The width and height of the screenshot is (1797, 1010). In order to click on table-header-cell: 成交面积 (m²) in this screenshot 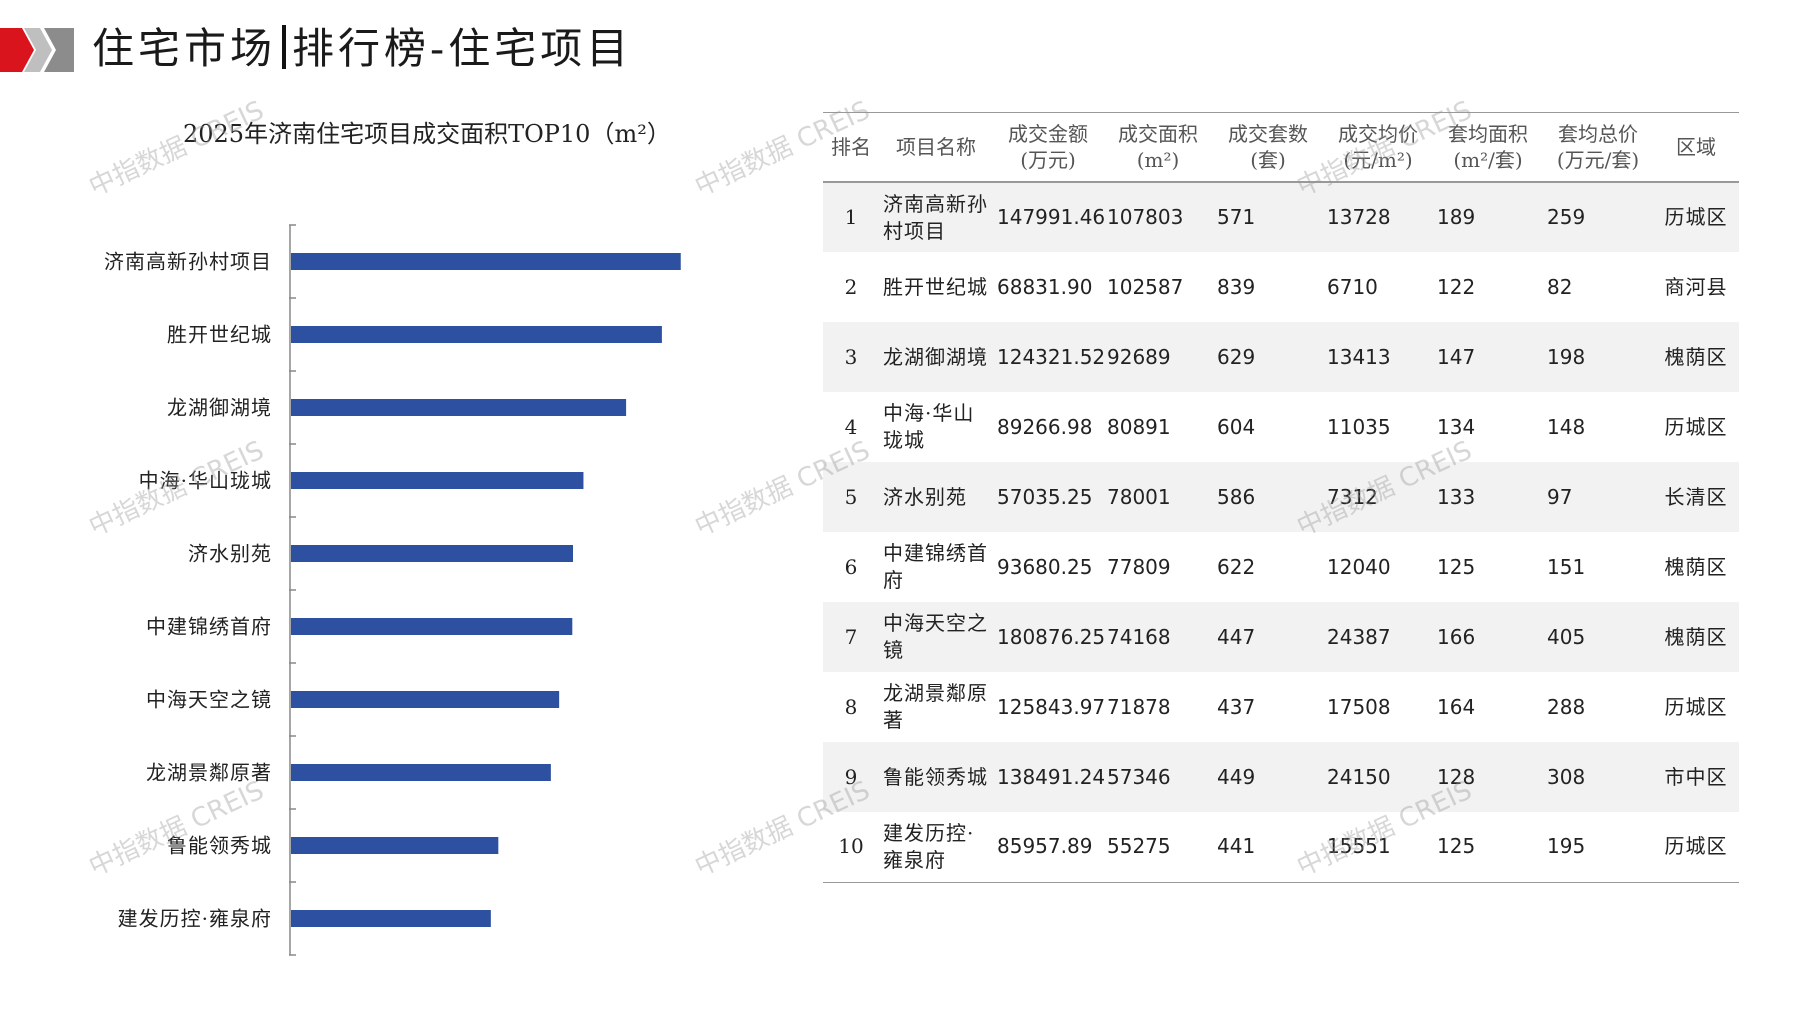, I will do `click(1158, 148)`.